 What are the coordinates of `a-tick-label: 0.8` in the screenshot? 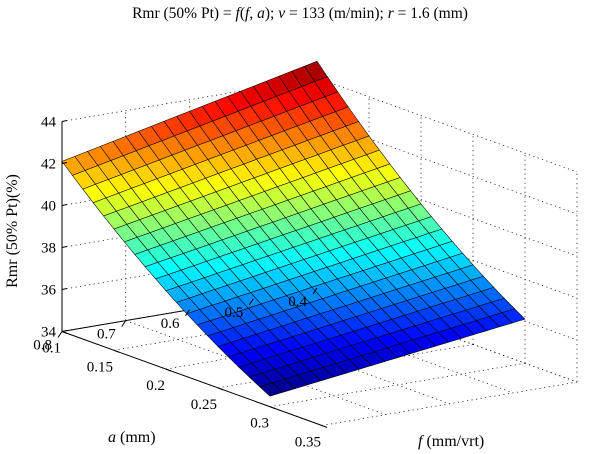 It's located at (42, 346).